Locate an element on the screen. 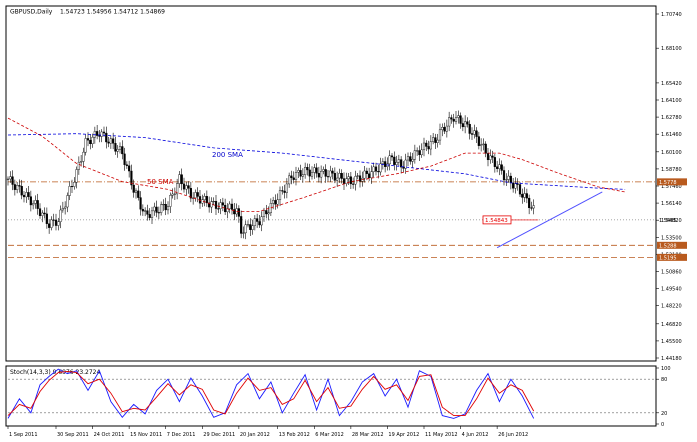  price-chart-title: GBPUSD,Daily is located at coordinates (31, 12).